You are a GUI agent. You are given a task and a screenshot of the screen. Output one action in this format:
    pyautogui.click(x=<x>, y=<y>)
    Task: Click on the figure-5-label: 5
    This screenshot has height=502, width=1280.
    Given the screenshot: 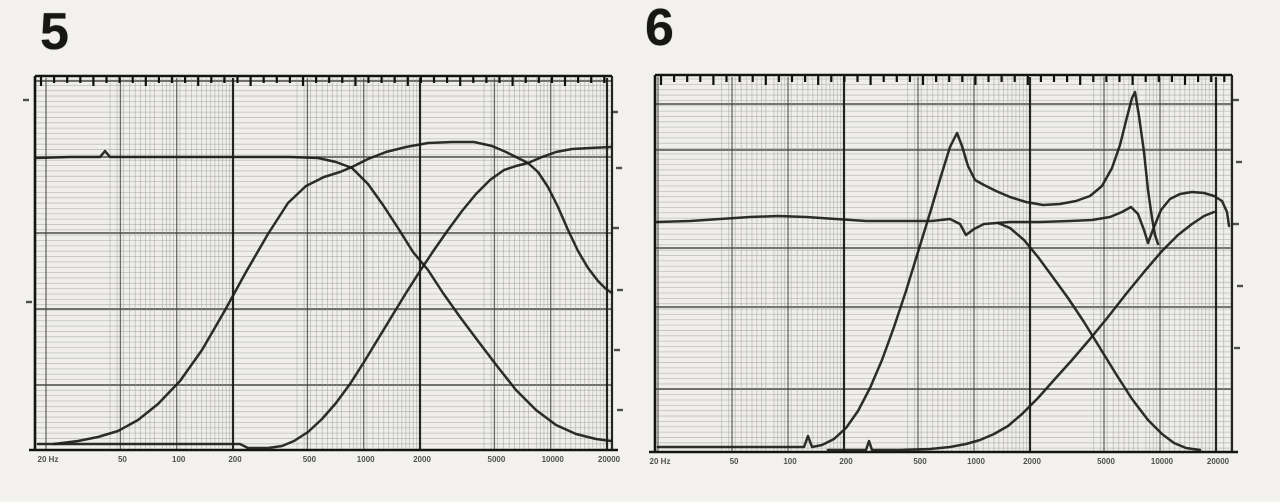 What is the action you would take?
    pyautogui.click(x=54, y=32)
    